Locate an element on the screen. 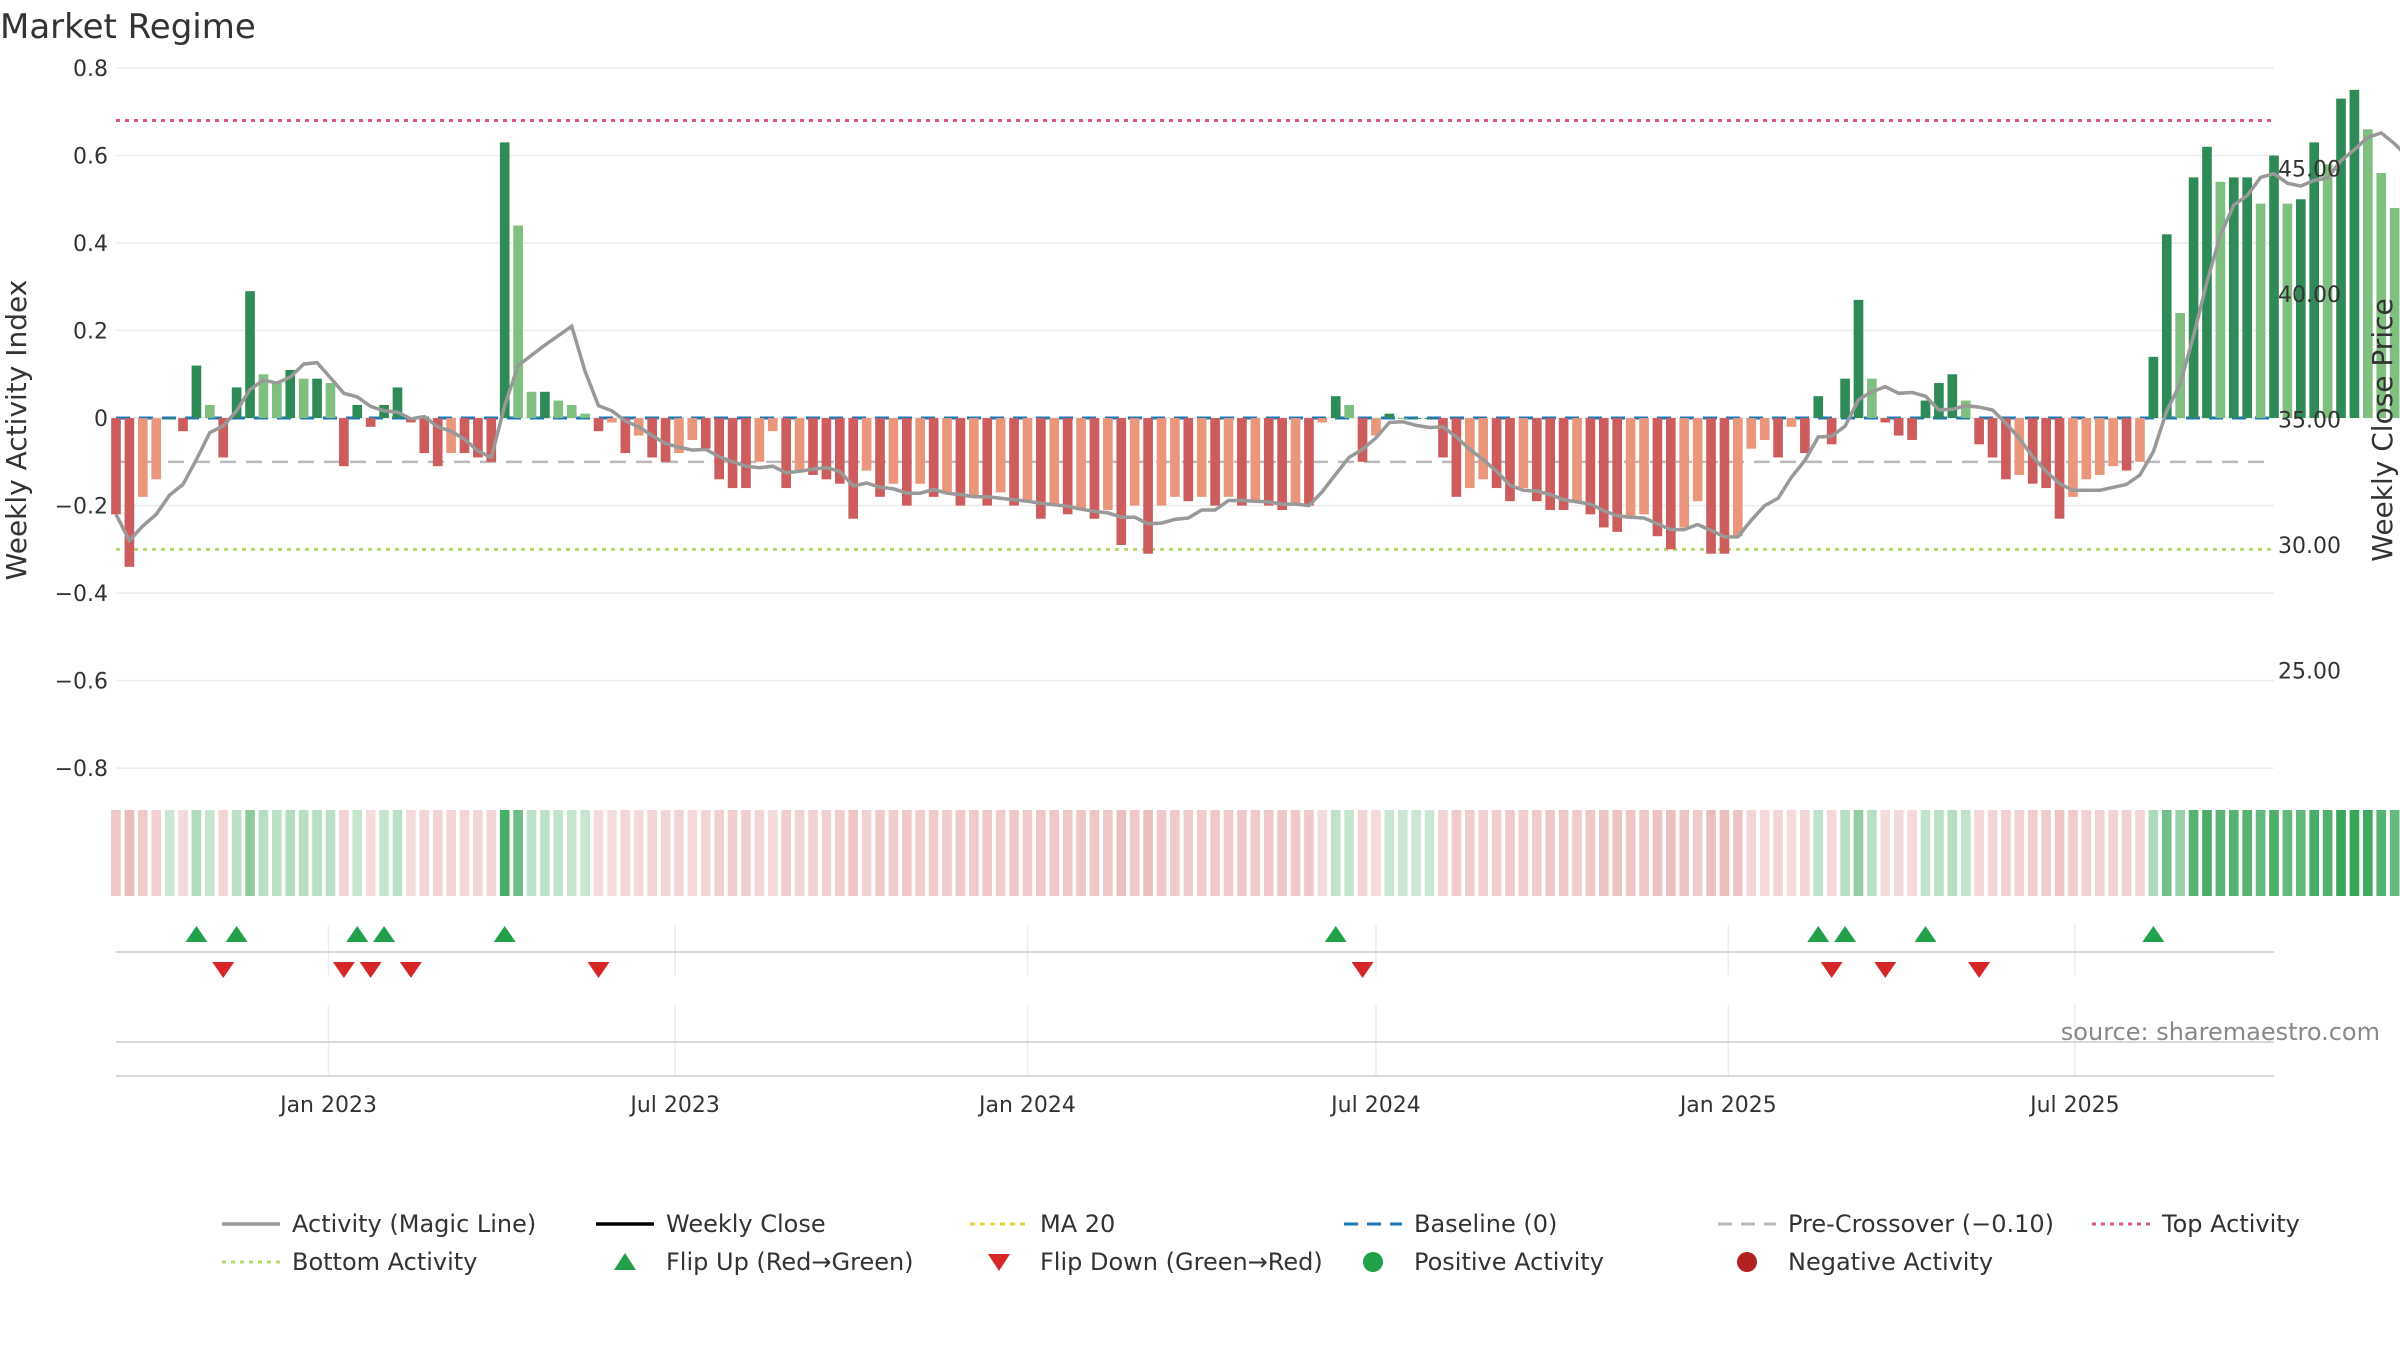 The image size is (2400, 1350). y-right-tick-label: 30.00 is located at coordinates (2309, 546).